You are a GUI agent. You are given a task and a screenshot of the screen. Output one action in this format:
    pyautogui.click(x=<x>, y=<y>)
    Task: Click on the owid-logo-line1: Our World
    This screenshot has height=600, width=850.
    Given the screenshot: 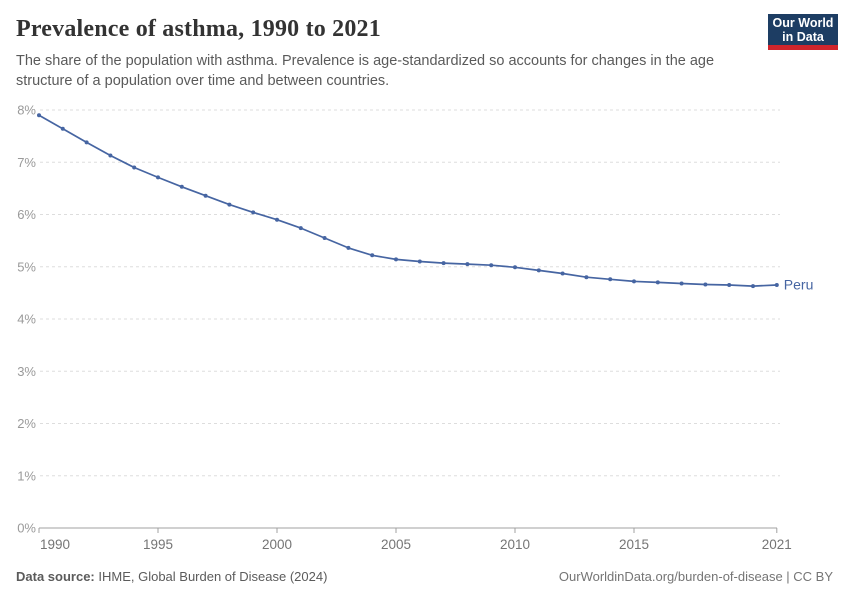 What is the action you would take?
    pyautogui.click(x=803, y=22)
    